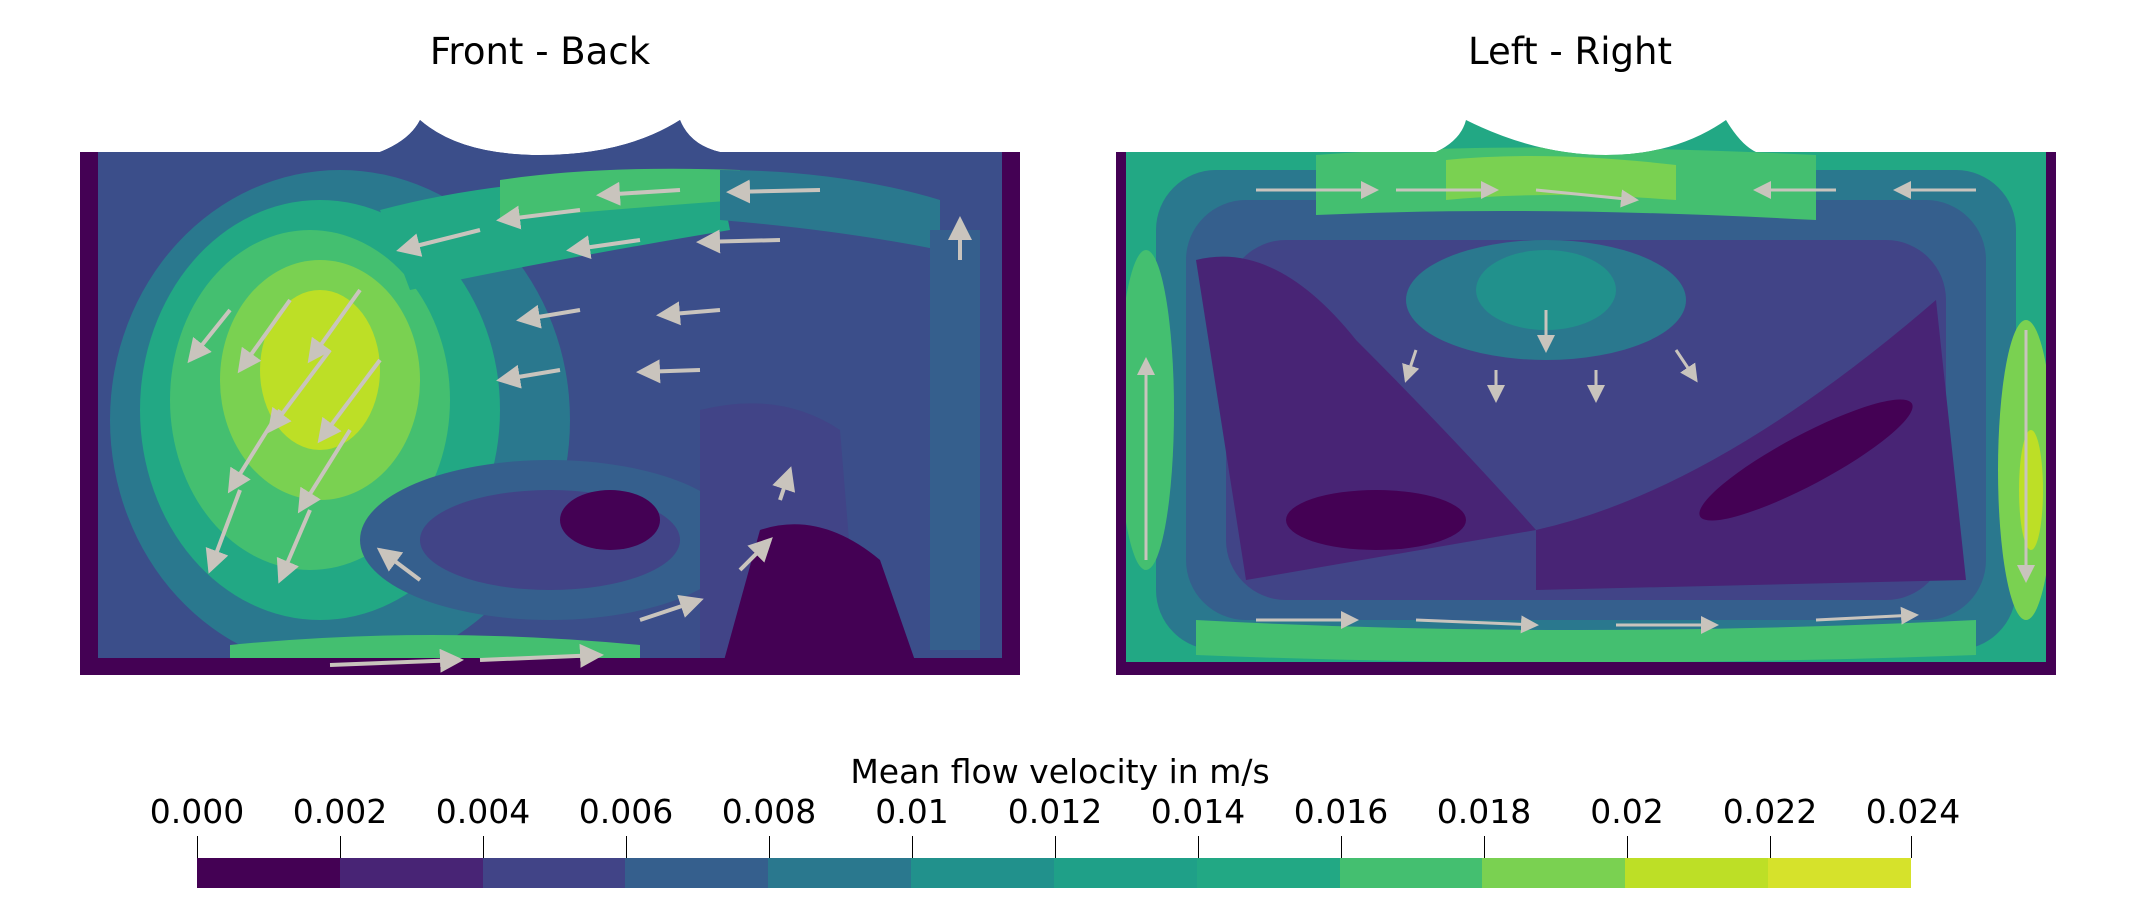 The height and width of the screenshot is (916, 2138). I want to click on tick-label: 0.016, so click(1341, 811).